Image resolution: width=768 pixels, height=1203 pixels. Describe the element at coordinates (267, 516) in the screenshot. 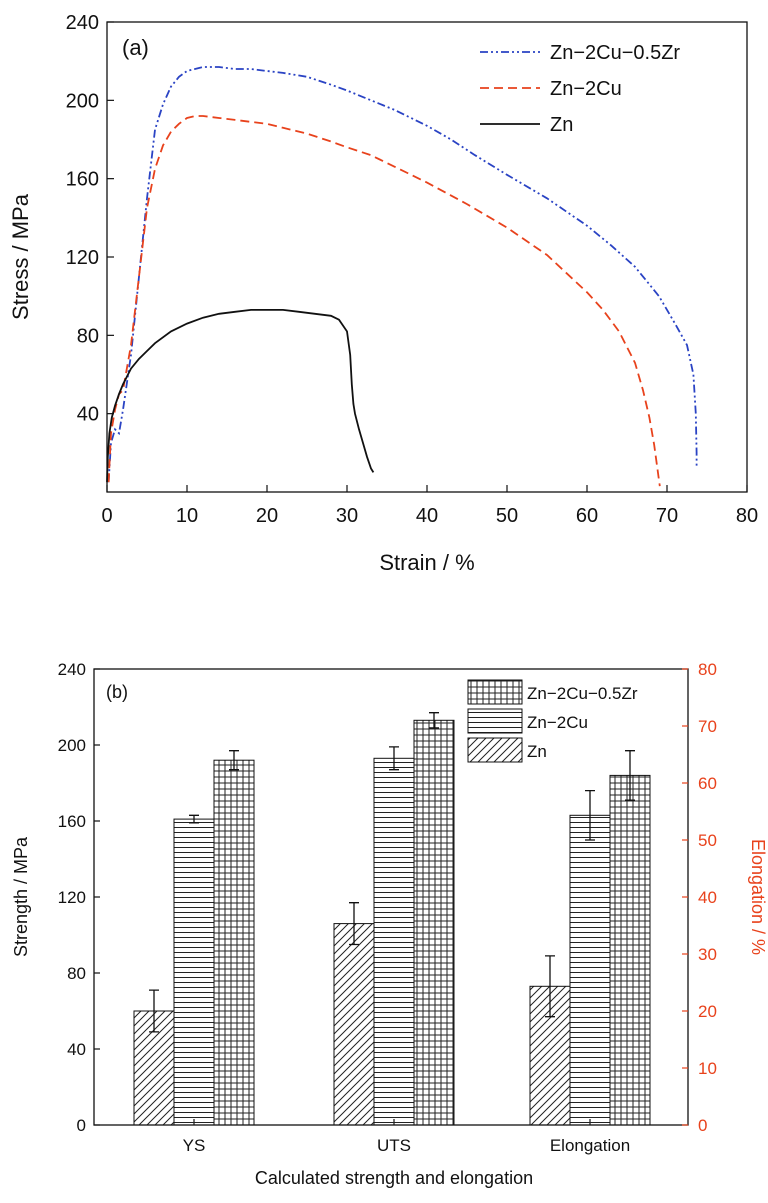

I see `panel-a-xtick-label: 20` at that location.